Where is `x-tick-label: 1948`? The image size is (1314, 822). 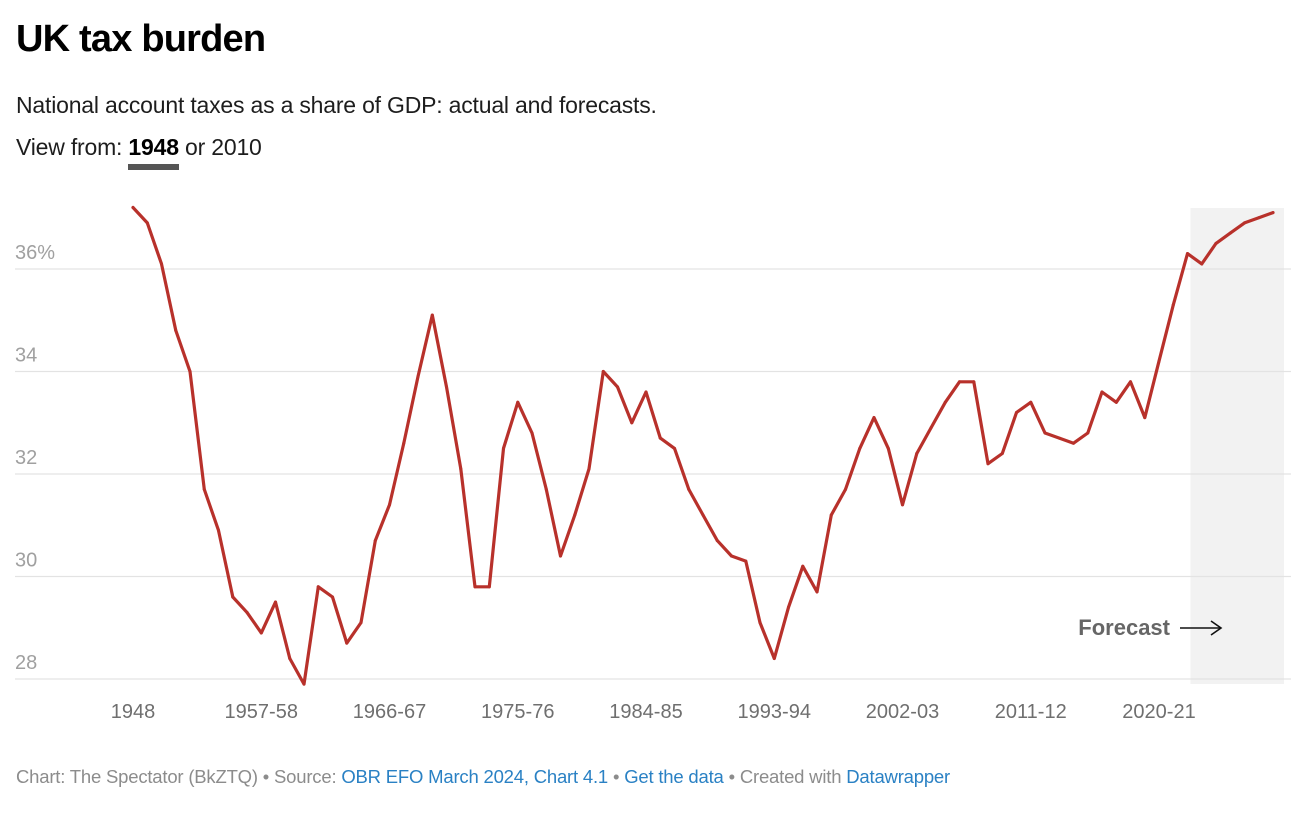
x-tick-label: 1948 is located at coordinates (133, 712).